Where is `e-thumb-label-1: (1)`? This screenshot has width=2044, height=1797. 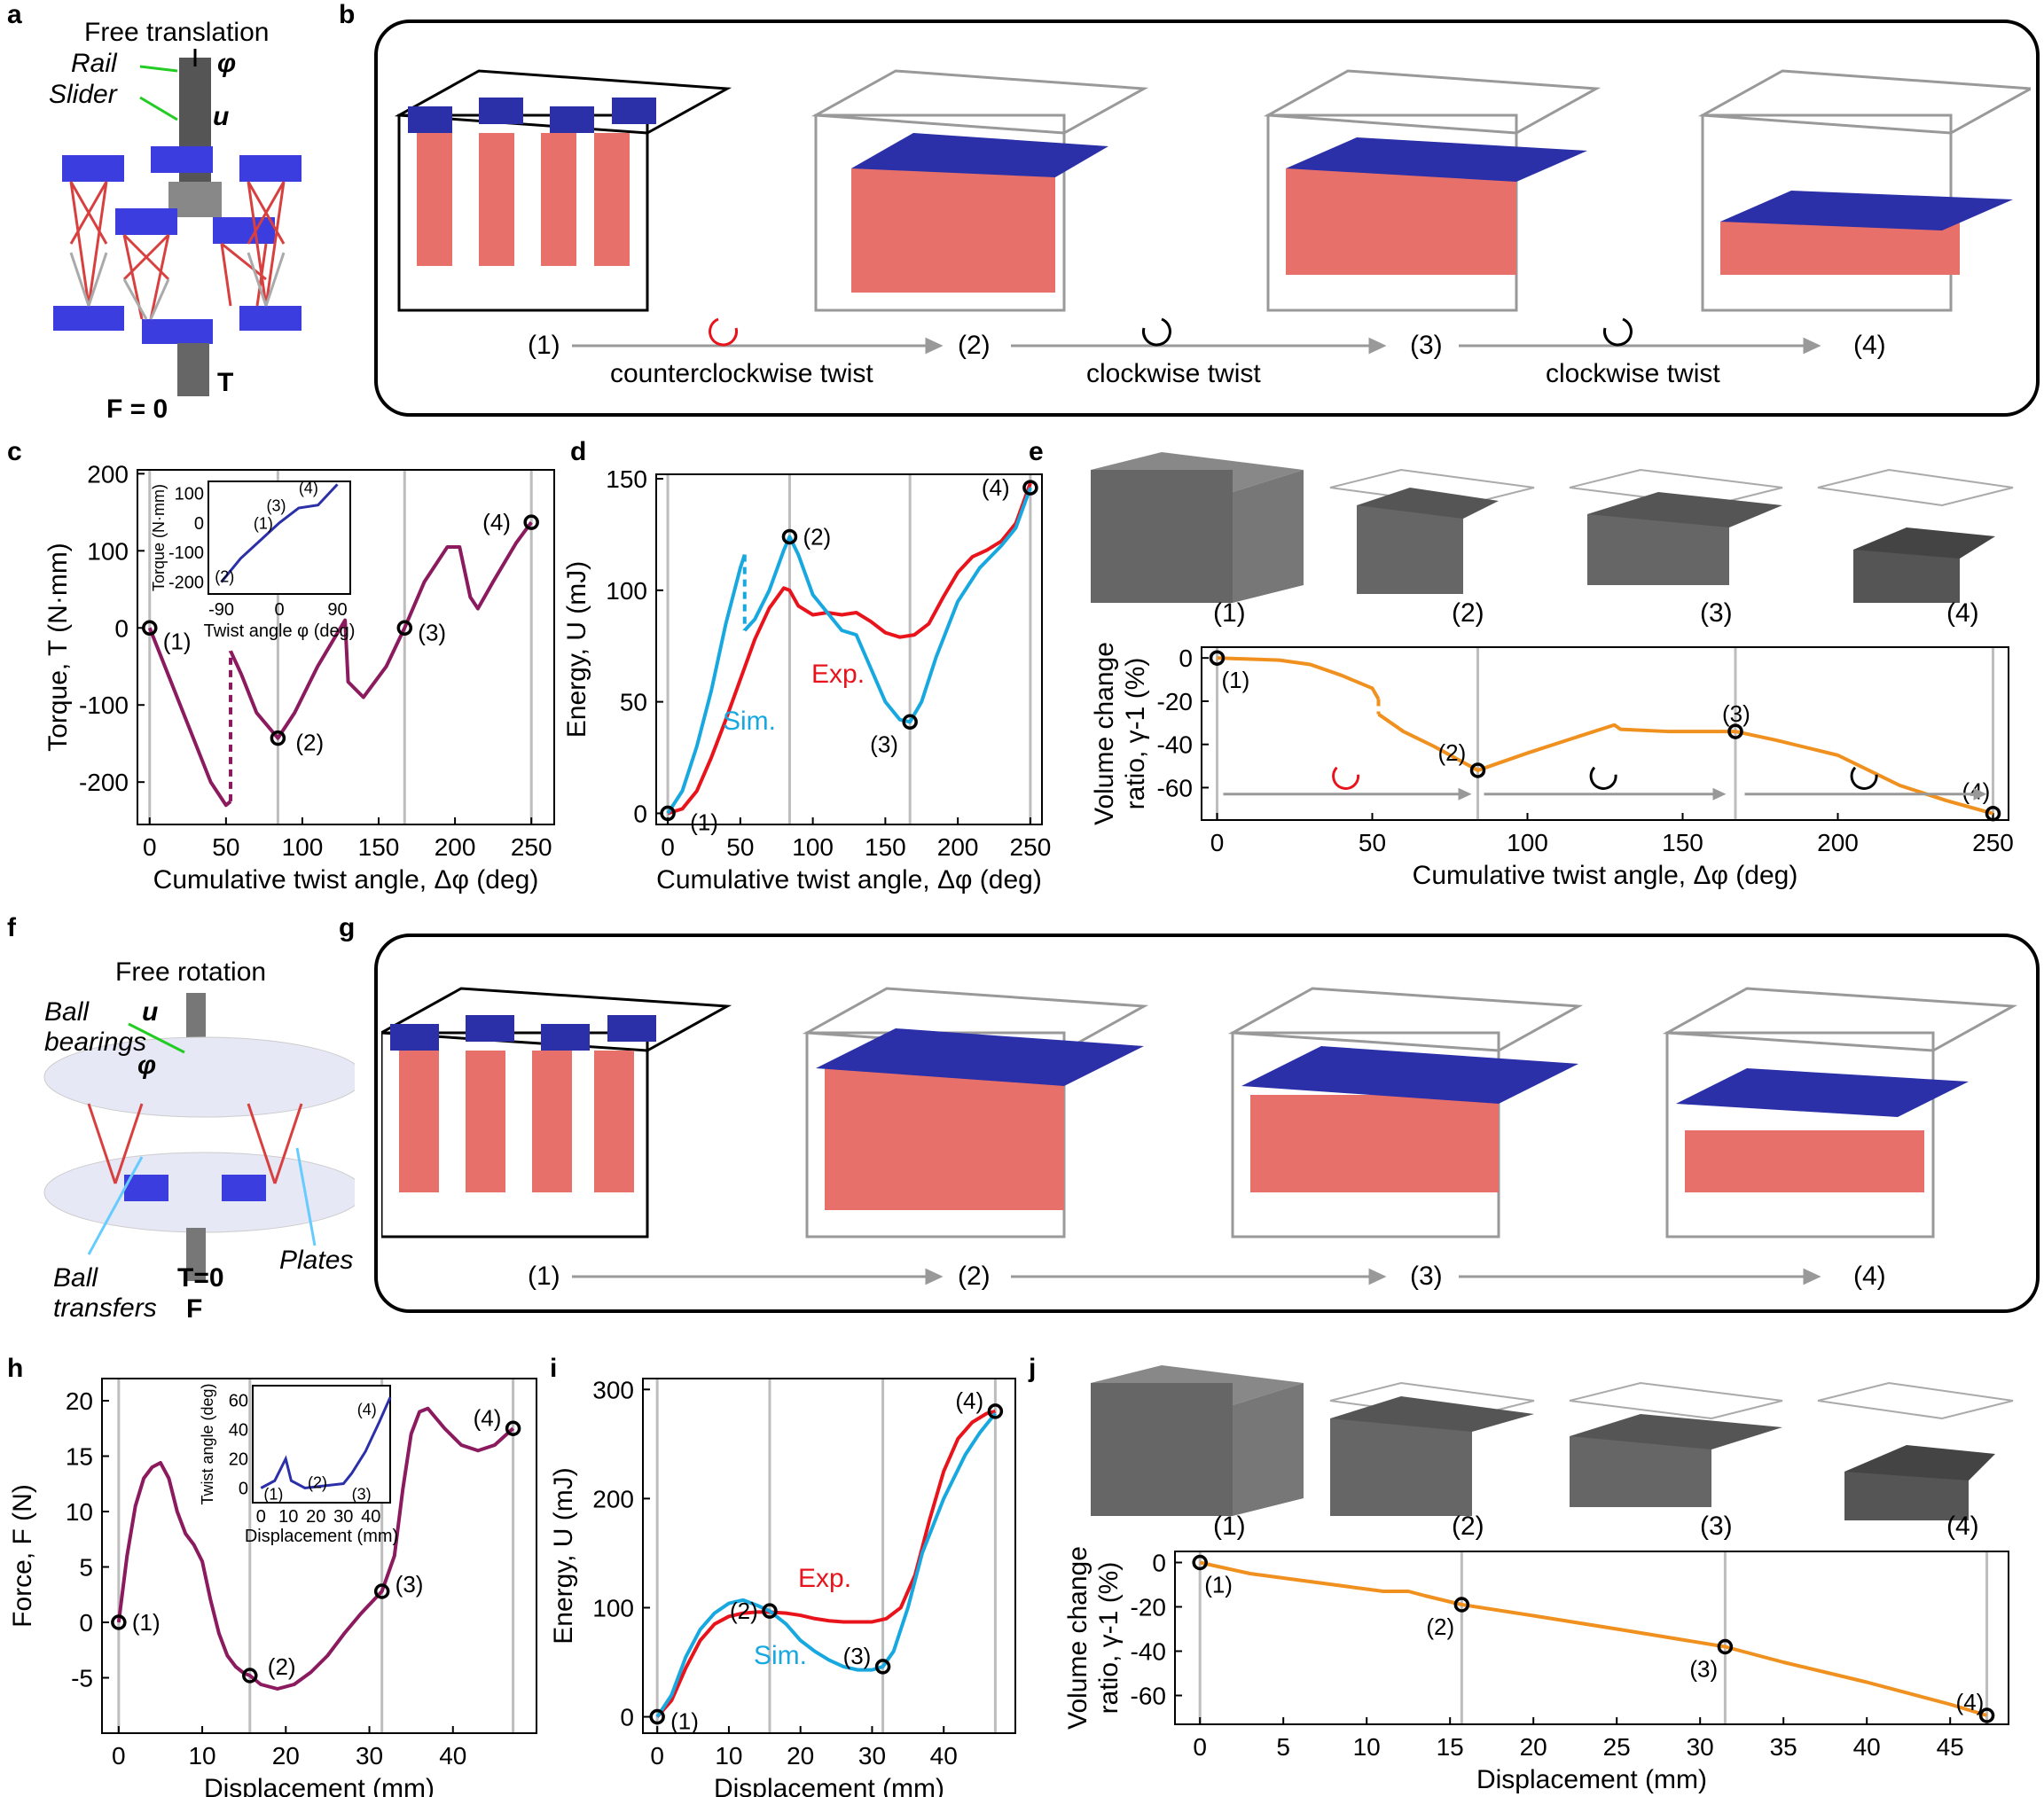 e-thumb-label-1: (1) is located at coordinates (1229, 613).